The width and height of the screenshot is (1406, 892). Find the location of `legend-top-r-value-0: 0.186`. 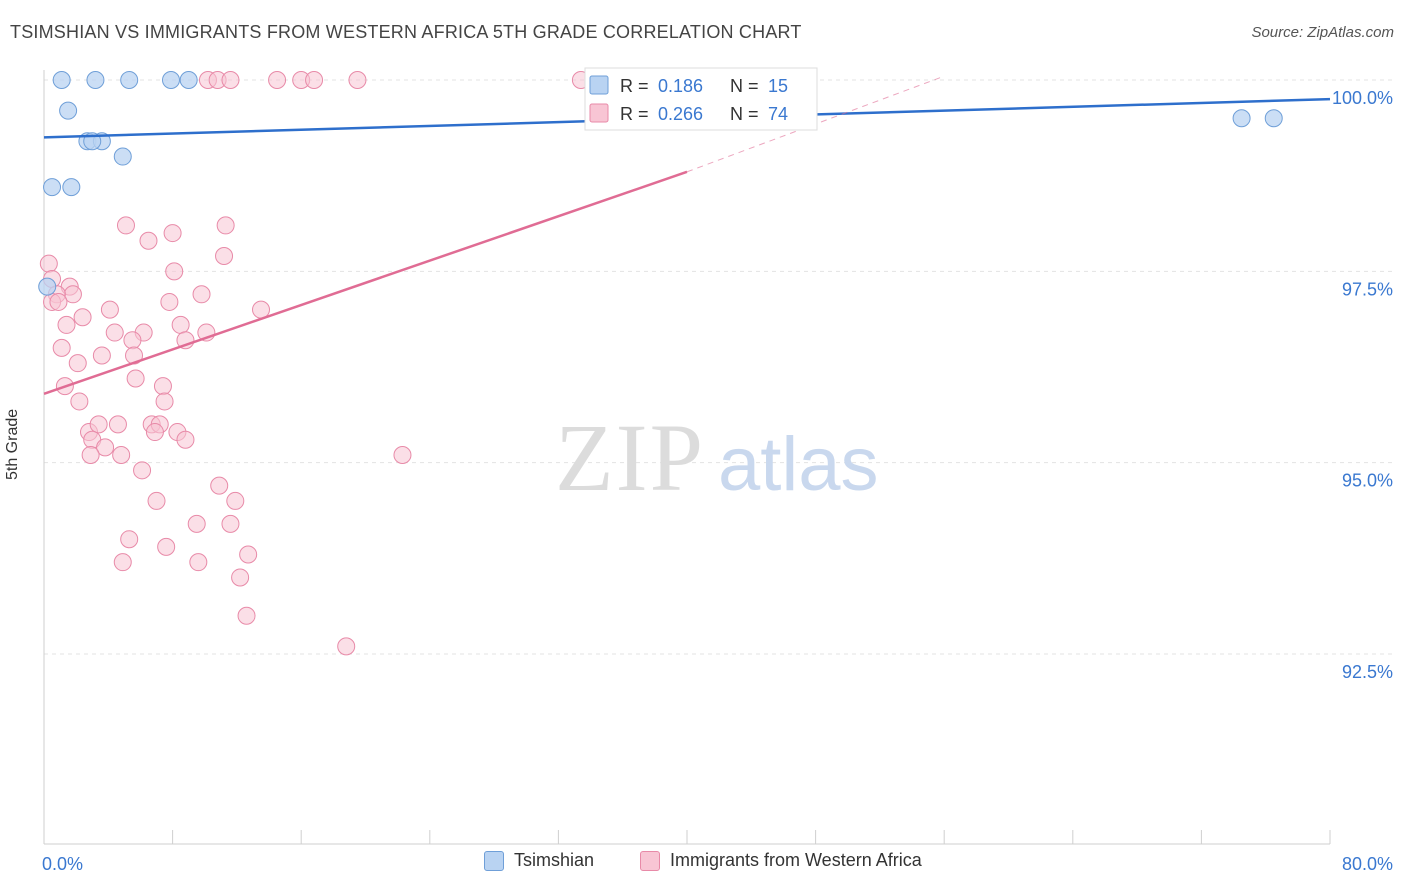

legend-top-r-value-0: 0.186 is located at coordinates (680, 86).